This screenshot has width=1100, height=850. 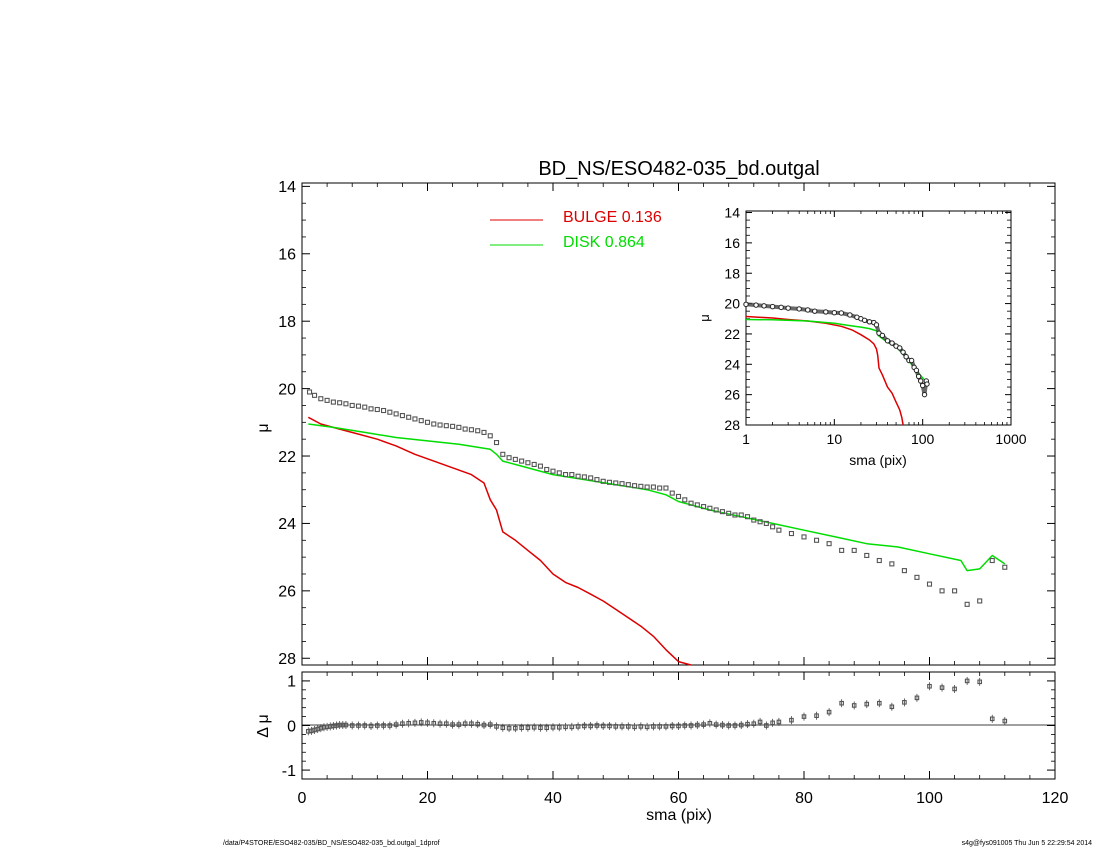 What do you see at coordinates (604, 242) in the screenshot?
I see `legend-disk-label: DISK 0.864` at bounding box center [604, 242].